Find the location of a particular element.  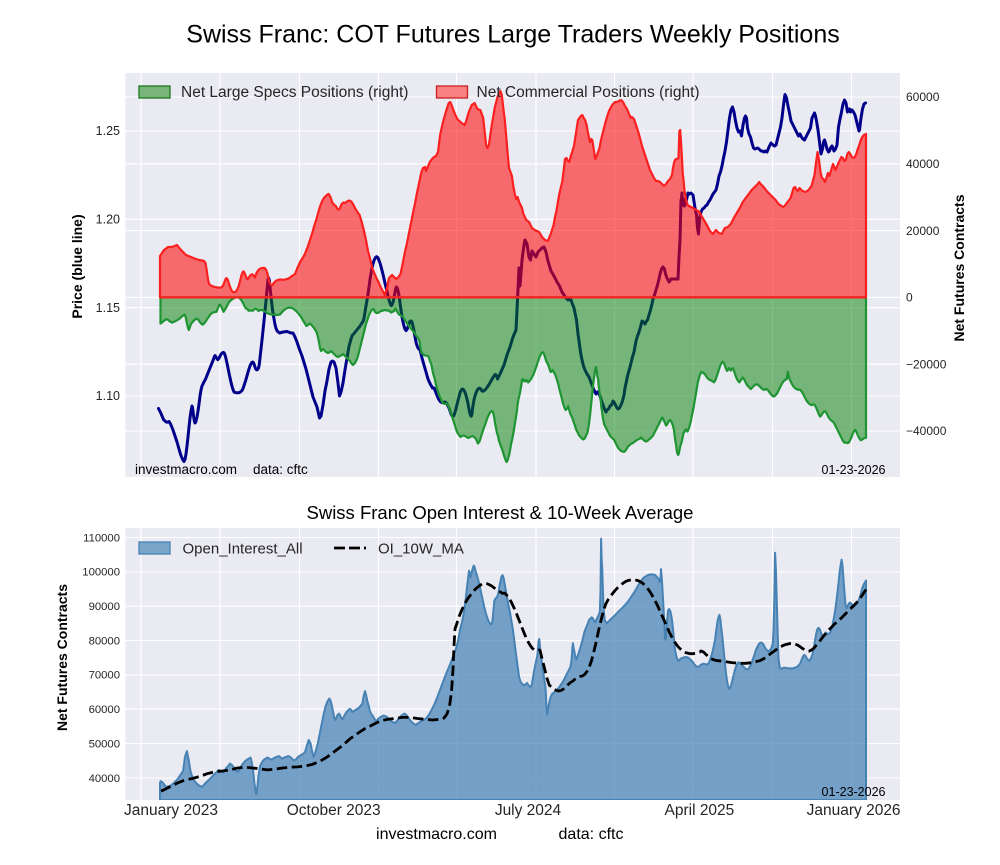

svg-text: −20000 is located at coordinates (926, 364).